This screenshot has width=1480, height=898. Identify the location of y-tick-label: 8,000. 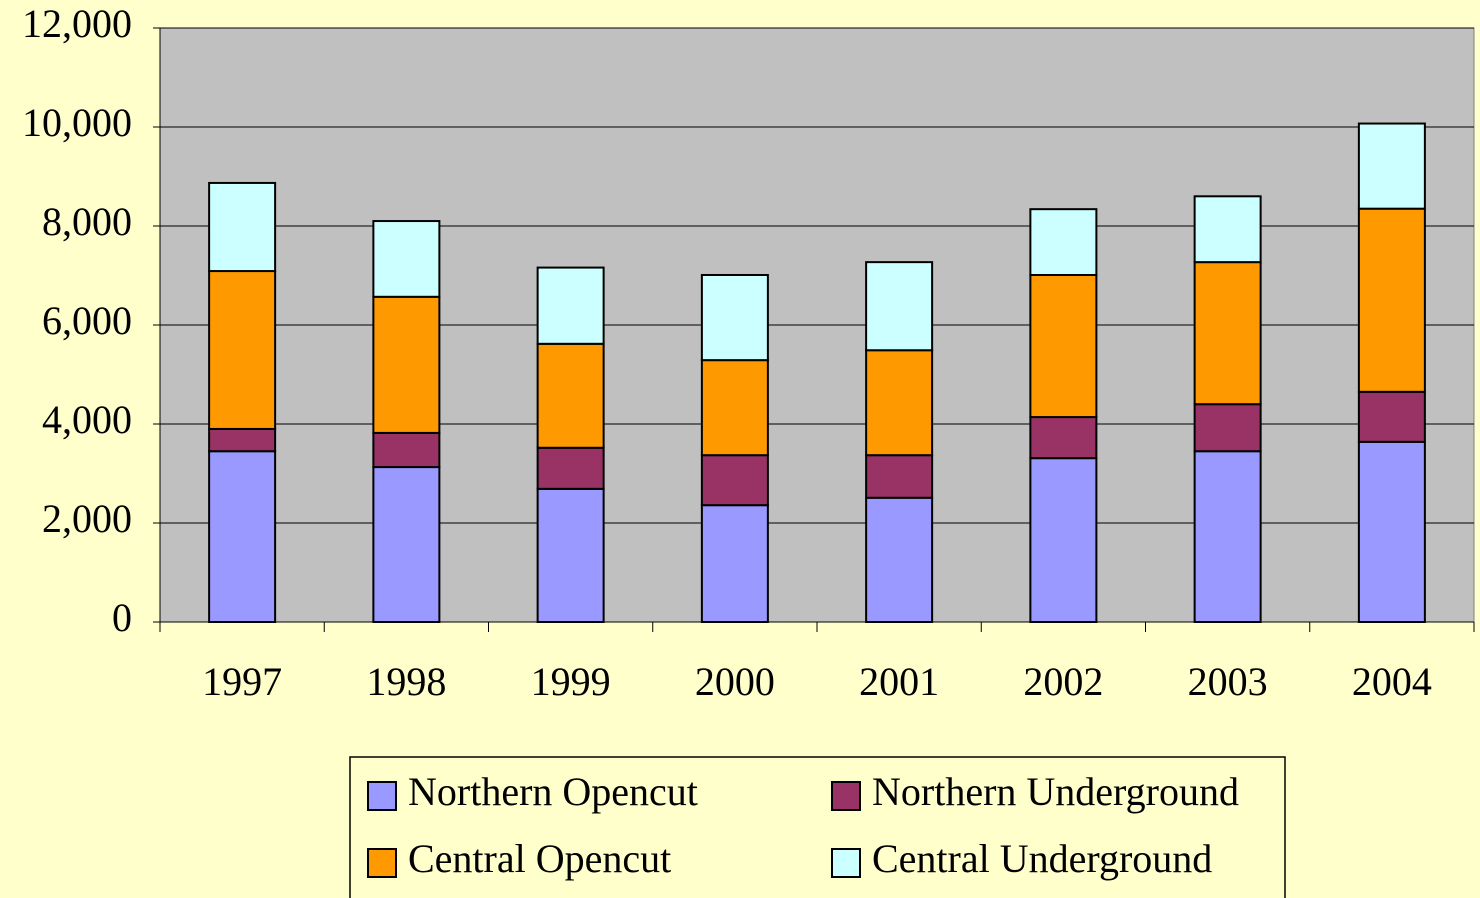
(87, 221).